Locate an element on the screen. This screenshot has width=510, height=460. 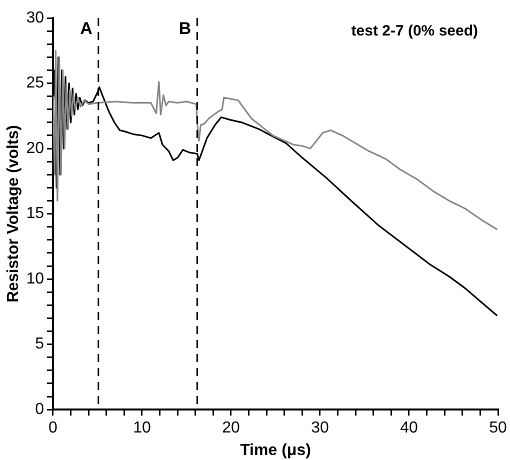
x-tick-label: 30 is located at coordinates (320, 428).